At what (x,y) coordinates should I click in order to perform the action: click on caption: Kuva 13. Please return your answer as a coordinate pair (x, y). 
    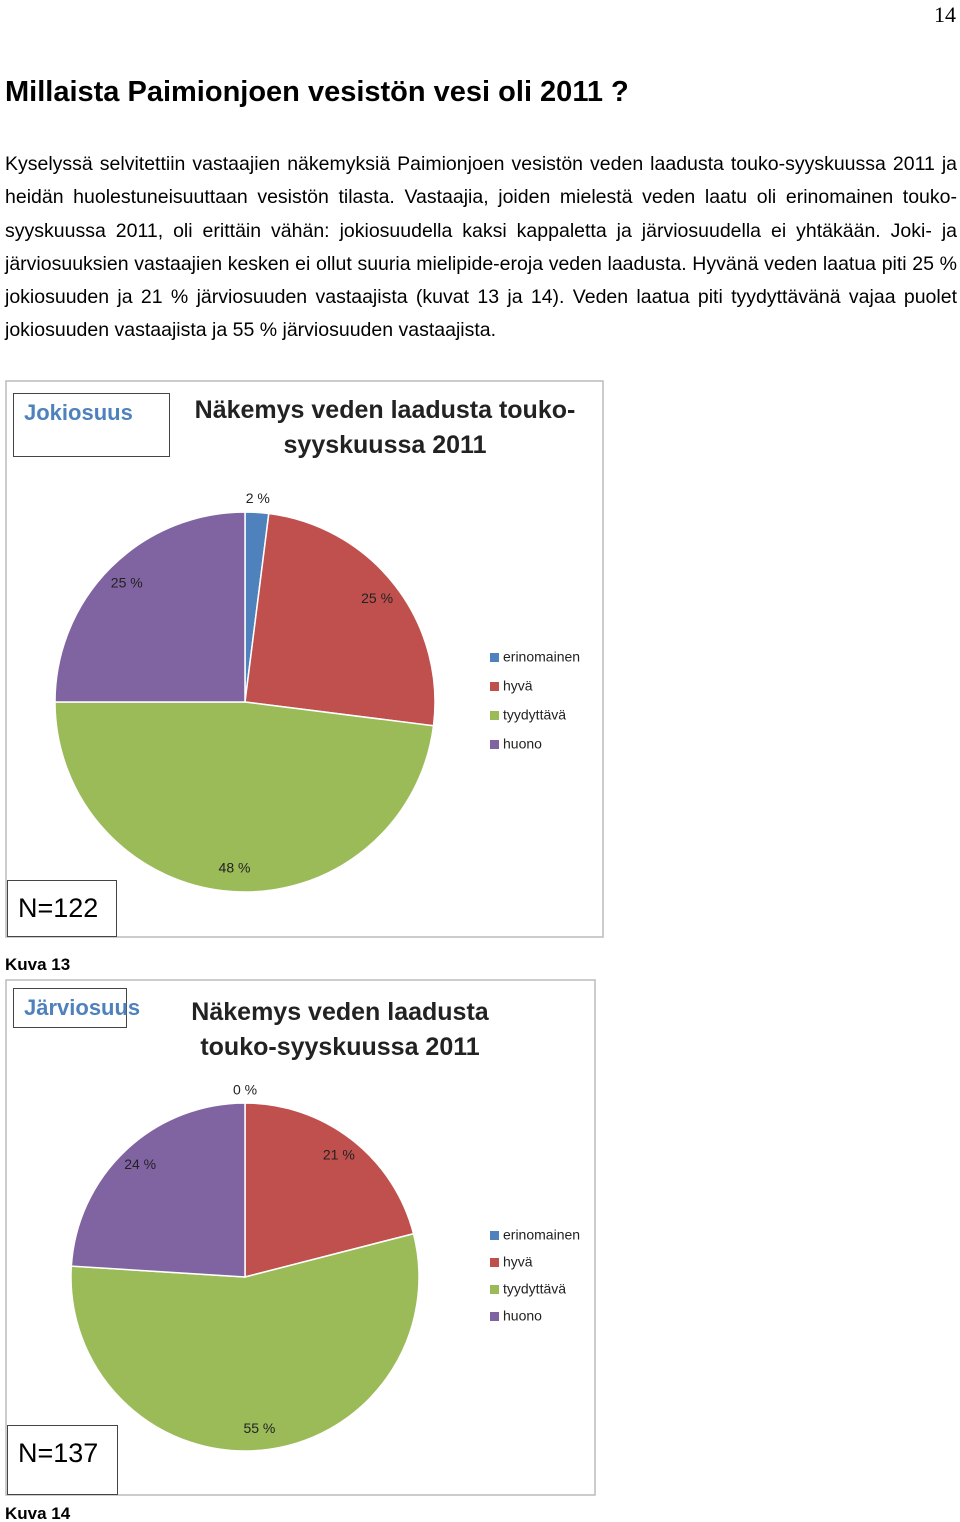
    Looking at the image, I should click on (38, 964).